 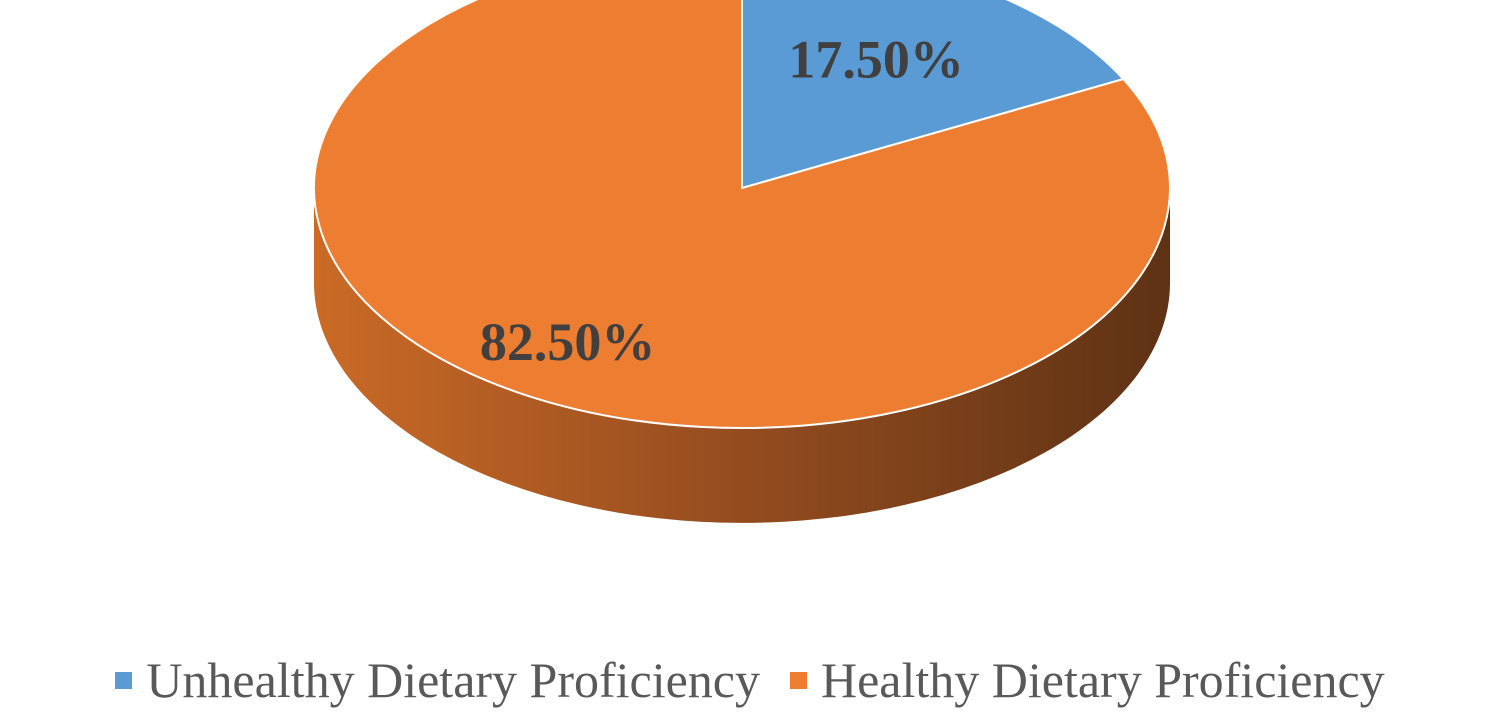 I want to click on legend-item: Healthy Dietary Proficiency, so click(x=1087, y=680).